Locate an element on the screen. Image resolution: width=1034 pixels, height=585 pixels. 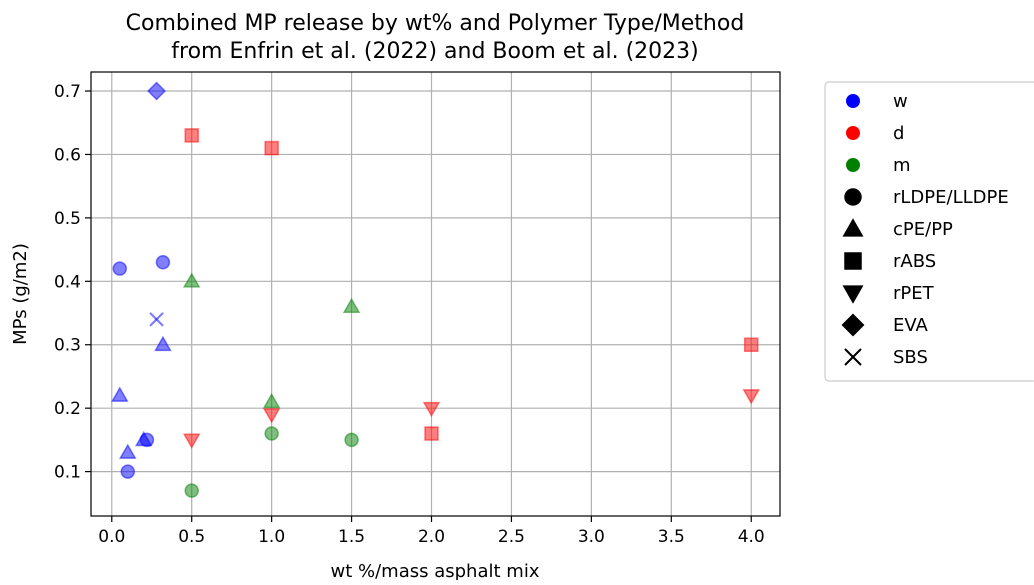
legend-label-square: rABS is located at coordinates (914, 261).